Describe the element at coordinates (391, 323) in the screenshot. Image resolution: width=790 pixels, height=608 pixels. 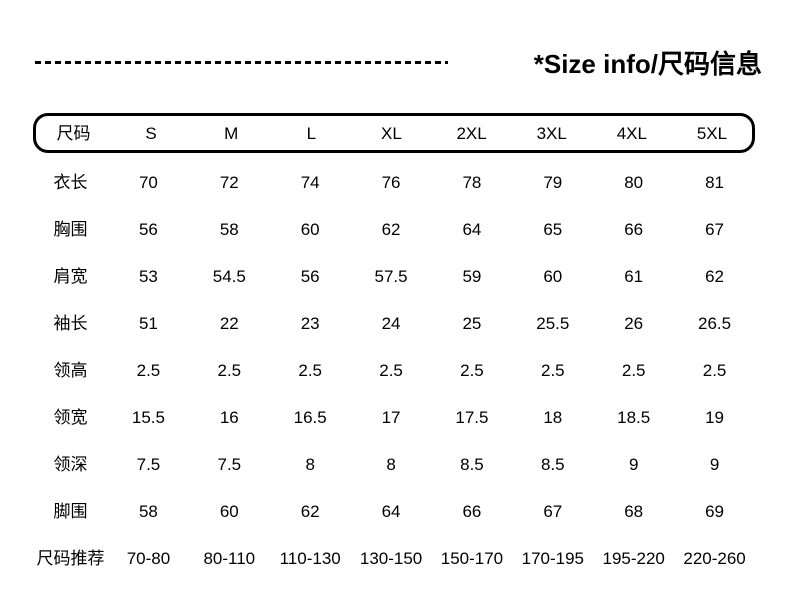
I see `table-cell: 24` at that location.